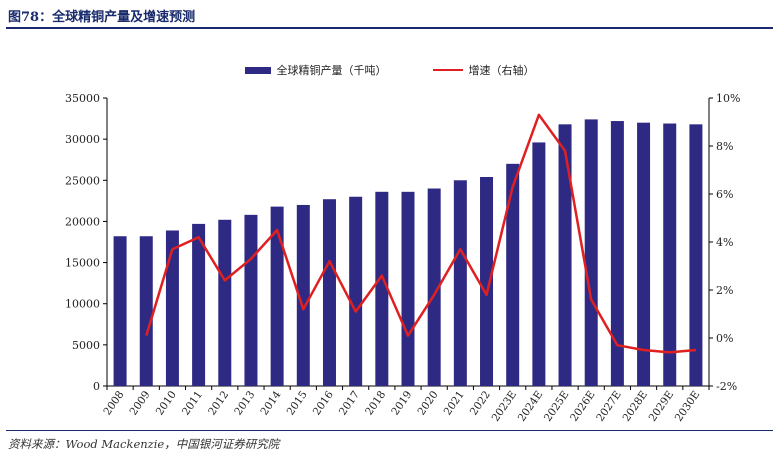 The height and width of the screenshot is (459, 779). What do you see at coordinates (331, 70) in the screenshot?
I see `legend-label-production: 全球精铜产量（千吨）` at bounding box center [331, 70].